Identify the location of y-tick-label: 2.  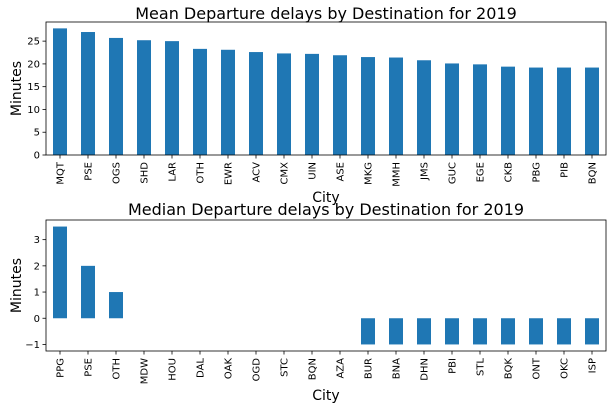
(37, 266).